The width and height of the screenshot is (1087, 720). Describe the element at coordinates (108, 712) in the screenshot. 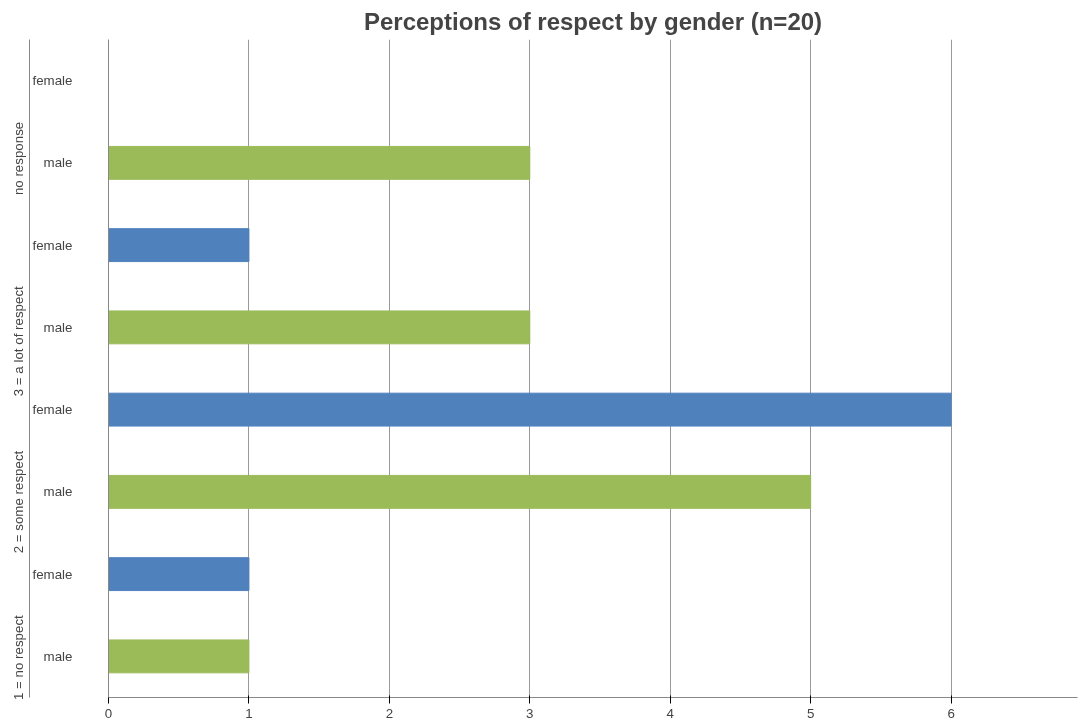

I see `x-tick-label: 0` at that location.